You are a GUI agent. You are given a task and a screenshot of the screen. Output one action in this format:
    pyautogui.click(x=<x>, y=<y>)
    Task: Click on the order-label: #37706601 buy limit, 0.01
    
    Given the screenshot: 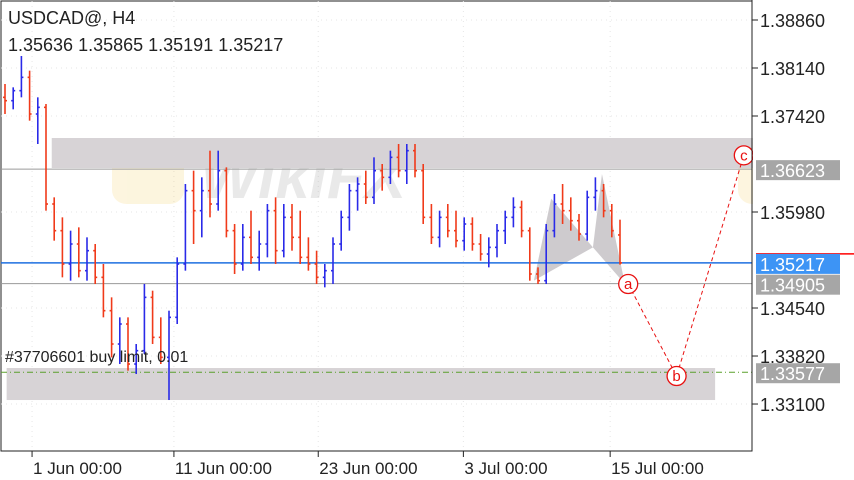 What is the action you would take?
    pyautogui.click(x=97, y=357)
    